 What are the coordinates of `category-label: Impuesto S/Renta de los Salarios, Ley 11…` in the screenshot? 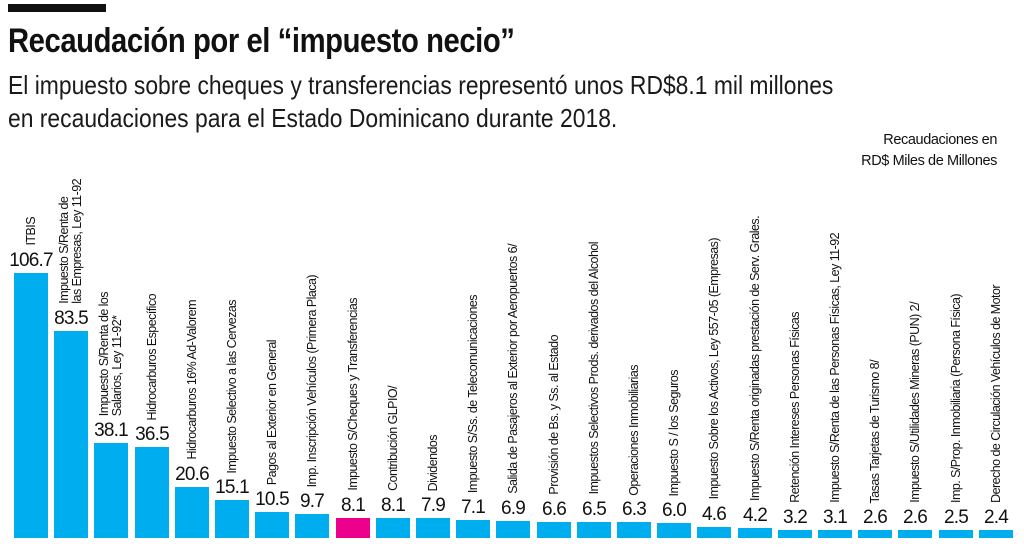 It's located at (110, 354).